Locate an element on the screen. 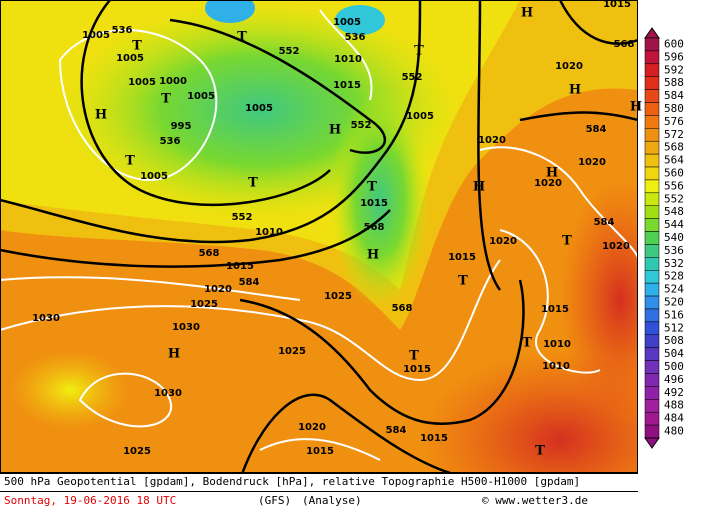 This screenshot has width=704, height=517. legend-label: 504 is located at coordinates (674, 353).